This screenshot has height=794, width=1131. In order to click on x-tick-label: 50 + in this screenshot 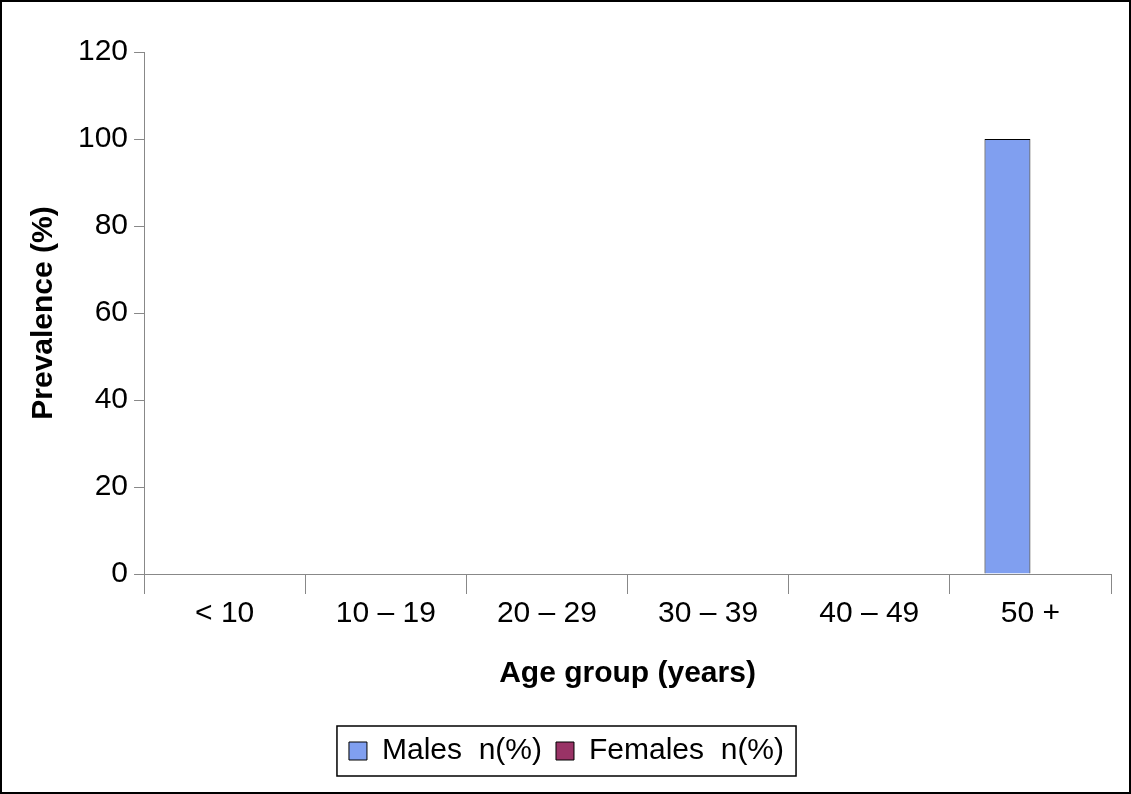, I will do `click(1030, 612)`.